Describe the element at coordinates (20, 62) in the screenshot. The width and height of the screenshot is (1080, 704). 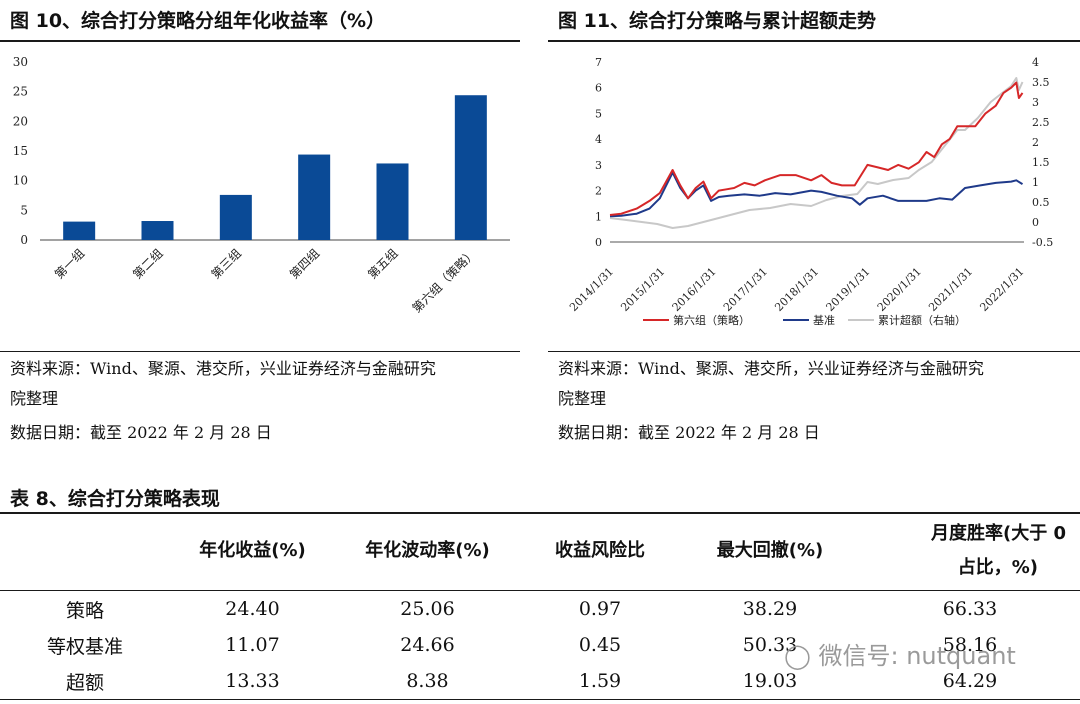
I see `y-tick-label: 30` at that location.